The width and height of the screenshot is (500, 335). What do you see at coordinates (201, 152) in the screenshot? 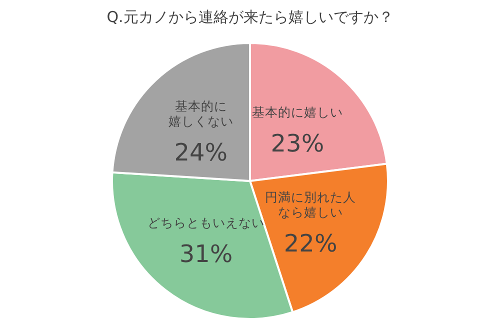
I see `data-label: 24%` at bounding box center [201, 152].